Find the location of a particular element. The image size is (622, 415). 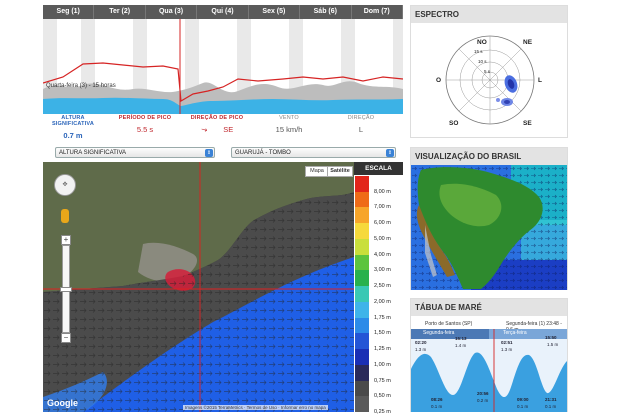

tide-curve is located at coordinates (489, 382).